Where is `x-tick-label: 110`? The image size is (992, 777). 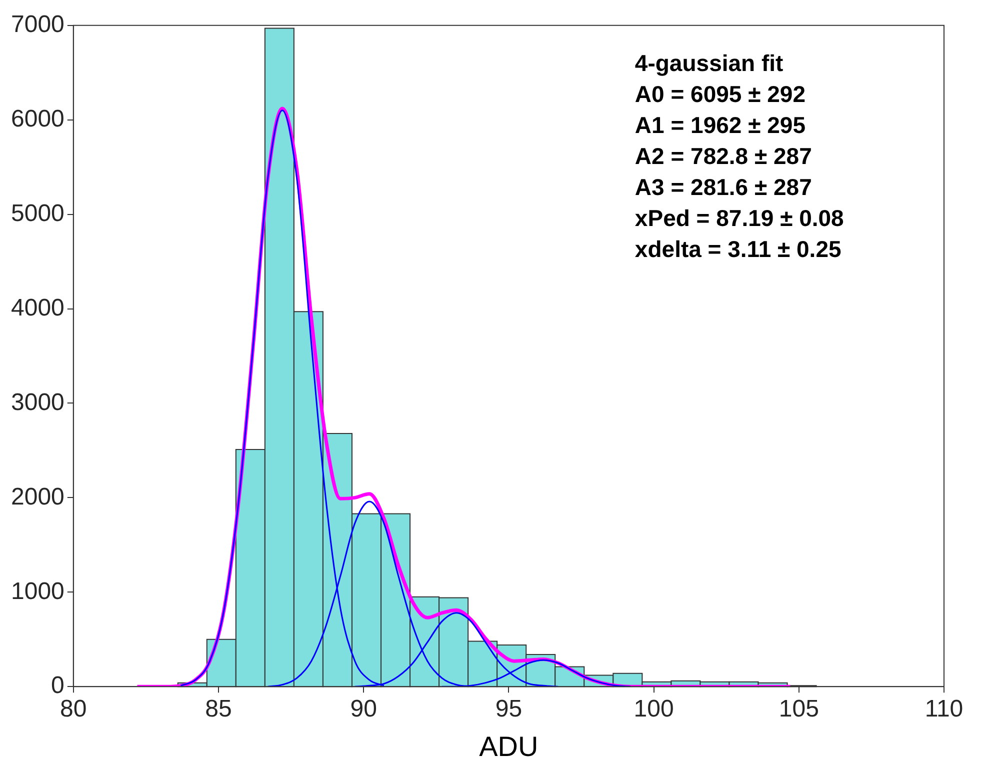
x-tick-label: 110 is located at coordinates (944, 709).